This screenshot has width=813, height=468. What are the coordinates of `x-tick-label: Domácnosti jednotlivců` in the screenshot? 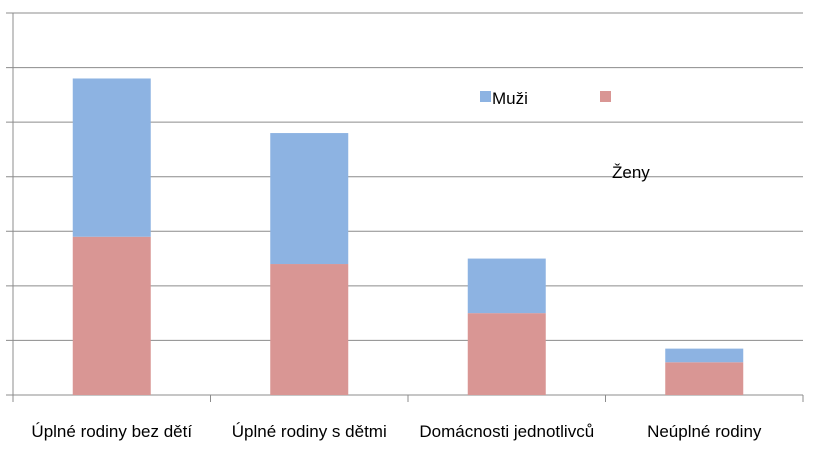 It's located at (507, 431).